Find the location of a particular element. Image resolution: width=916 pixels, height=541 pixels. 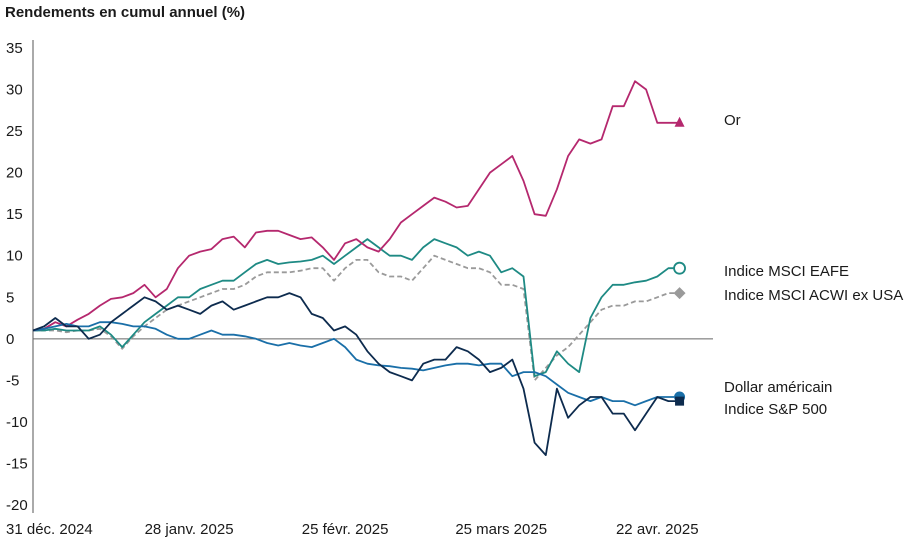

y-tick-label: 5 is located at coordinates (10, 297).